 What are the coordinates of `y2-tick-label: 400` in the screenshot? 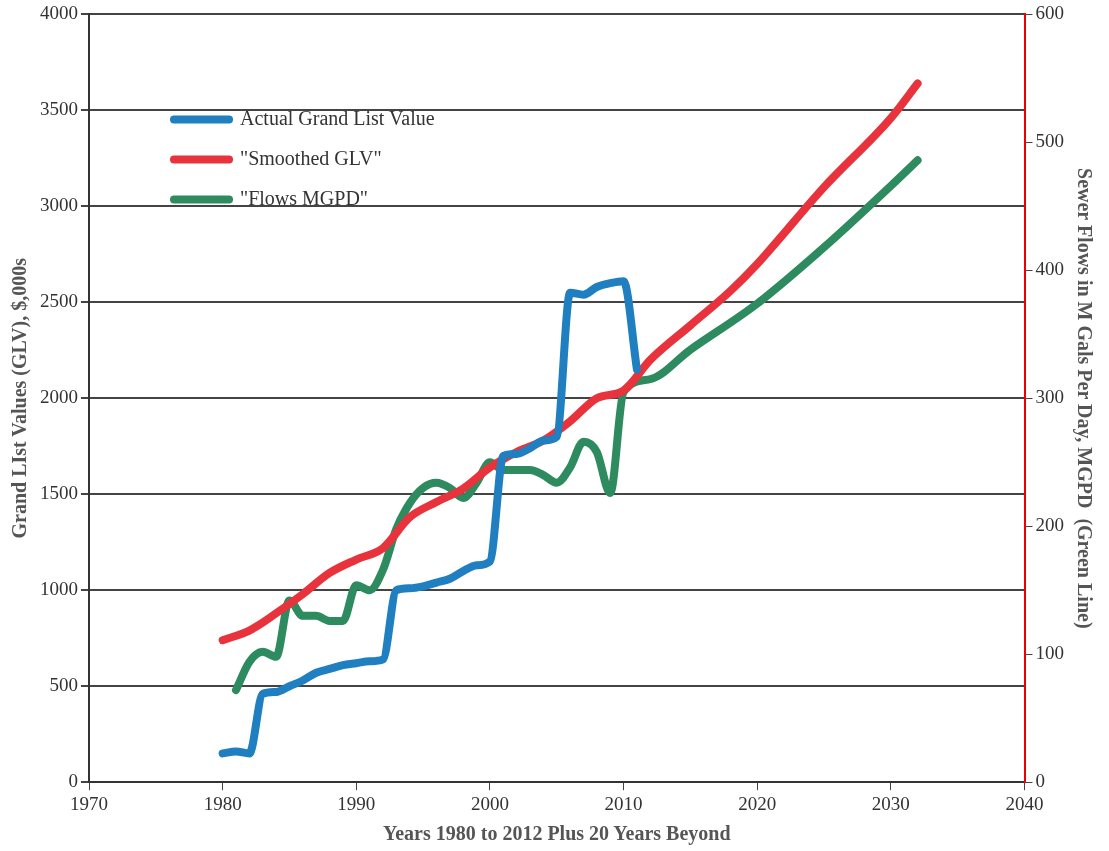 It's located at (1049, 269).